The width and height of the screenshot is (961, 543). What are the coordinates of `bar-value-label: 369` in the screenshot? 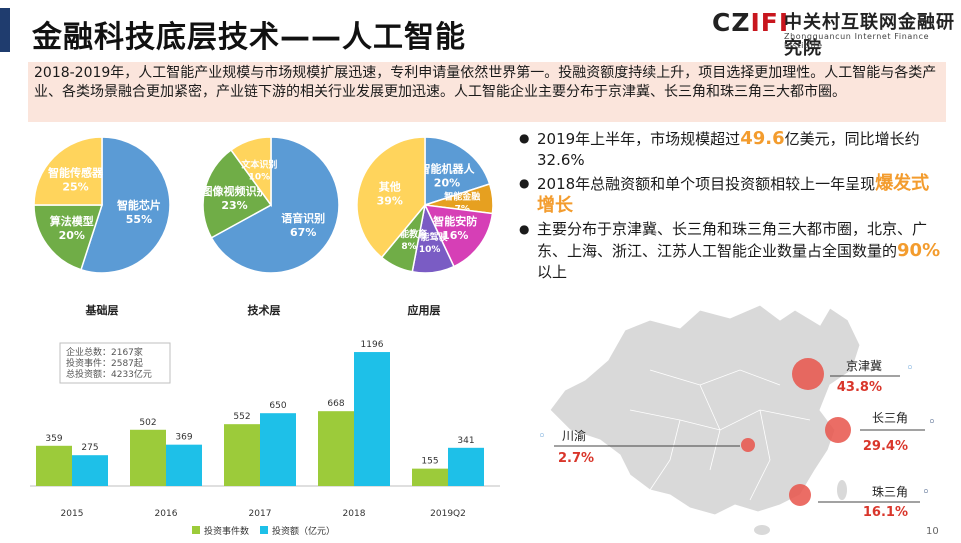 It's located at (183, 438).